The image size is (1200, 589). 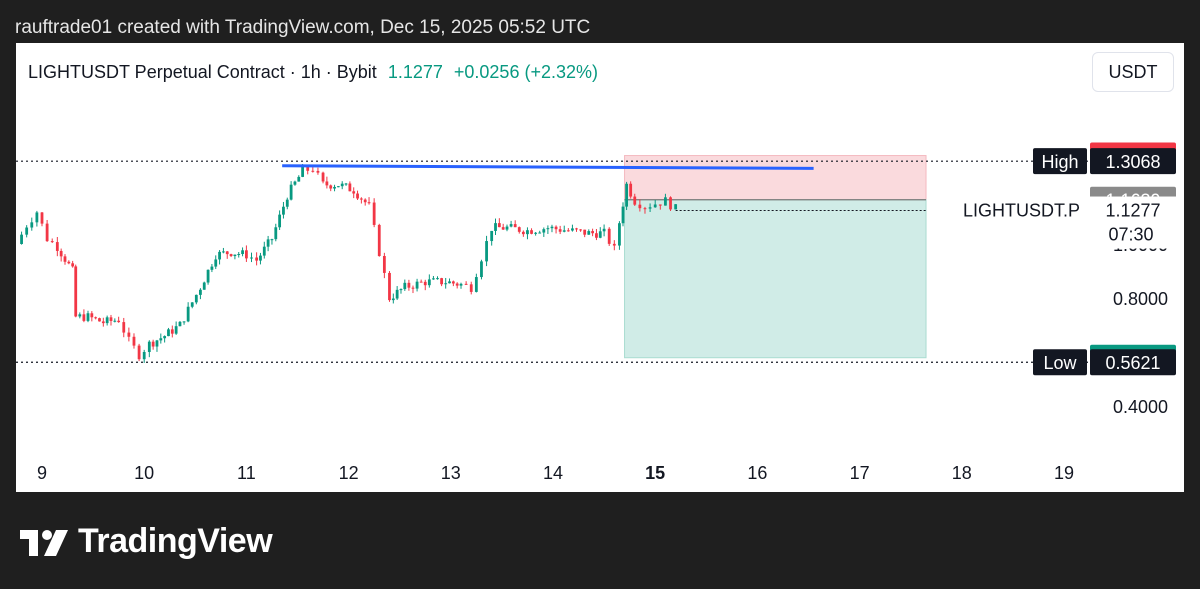 I want to click on x-tick-label: 17, so click(x=860, y=473).